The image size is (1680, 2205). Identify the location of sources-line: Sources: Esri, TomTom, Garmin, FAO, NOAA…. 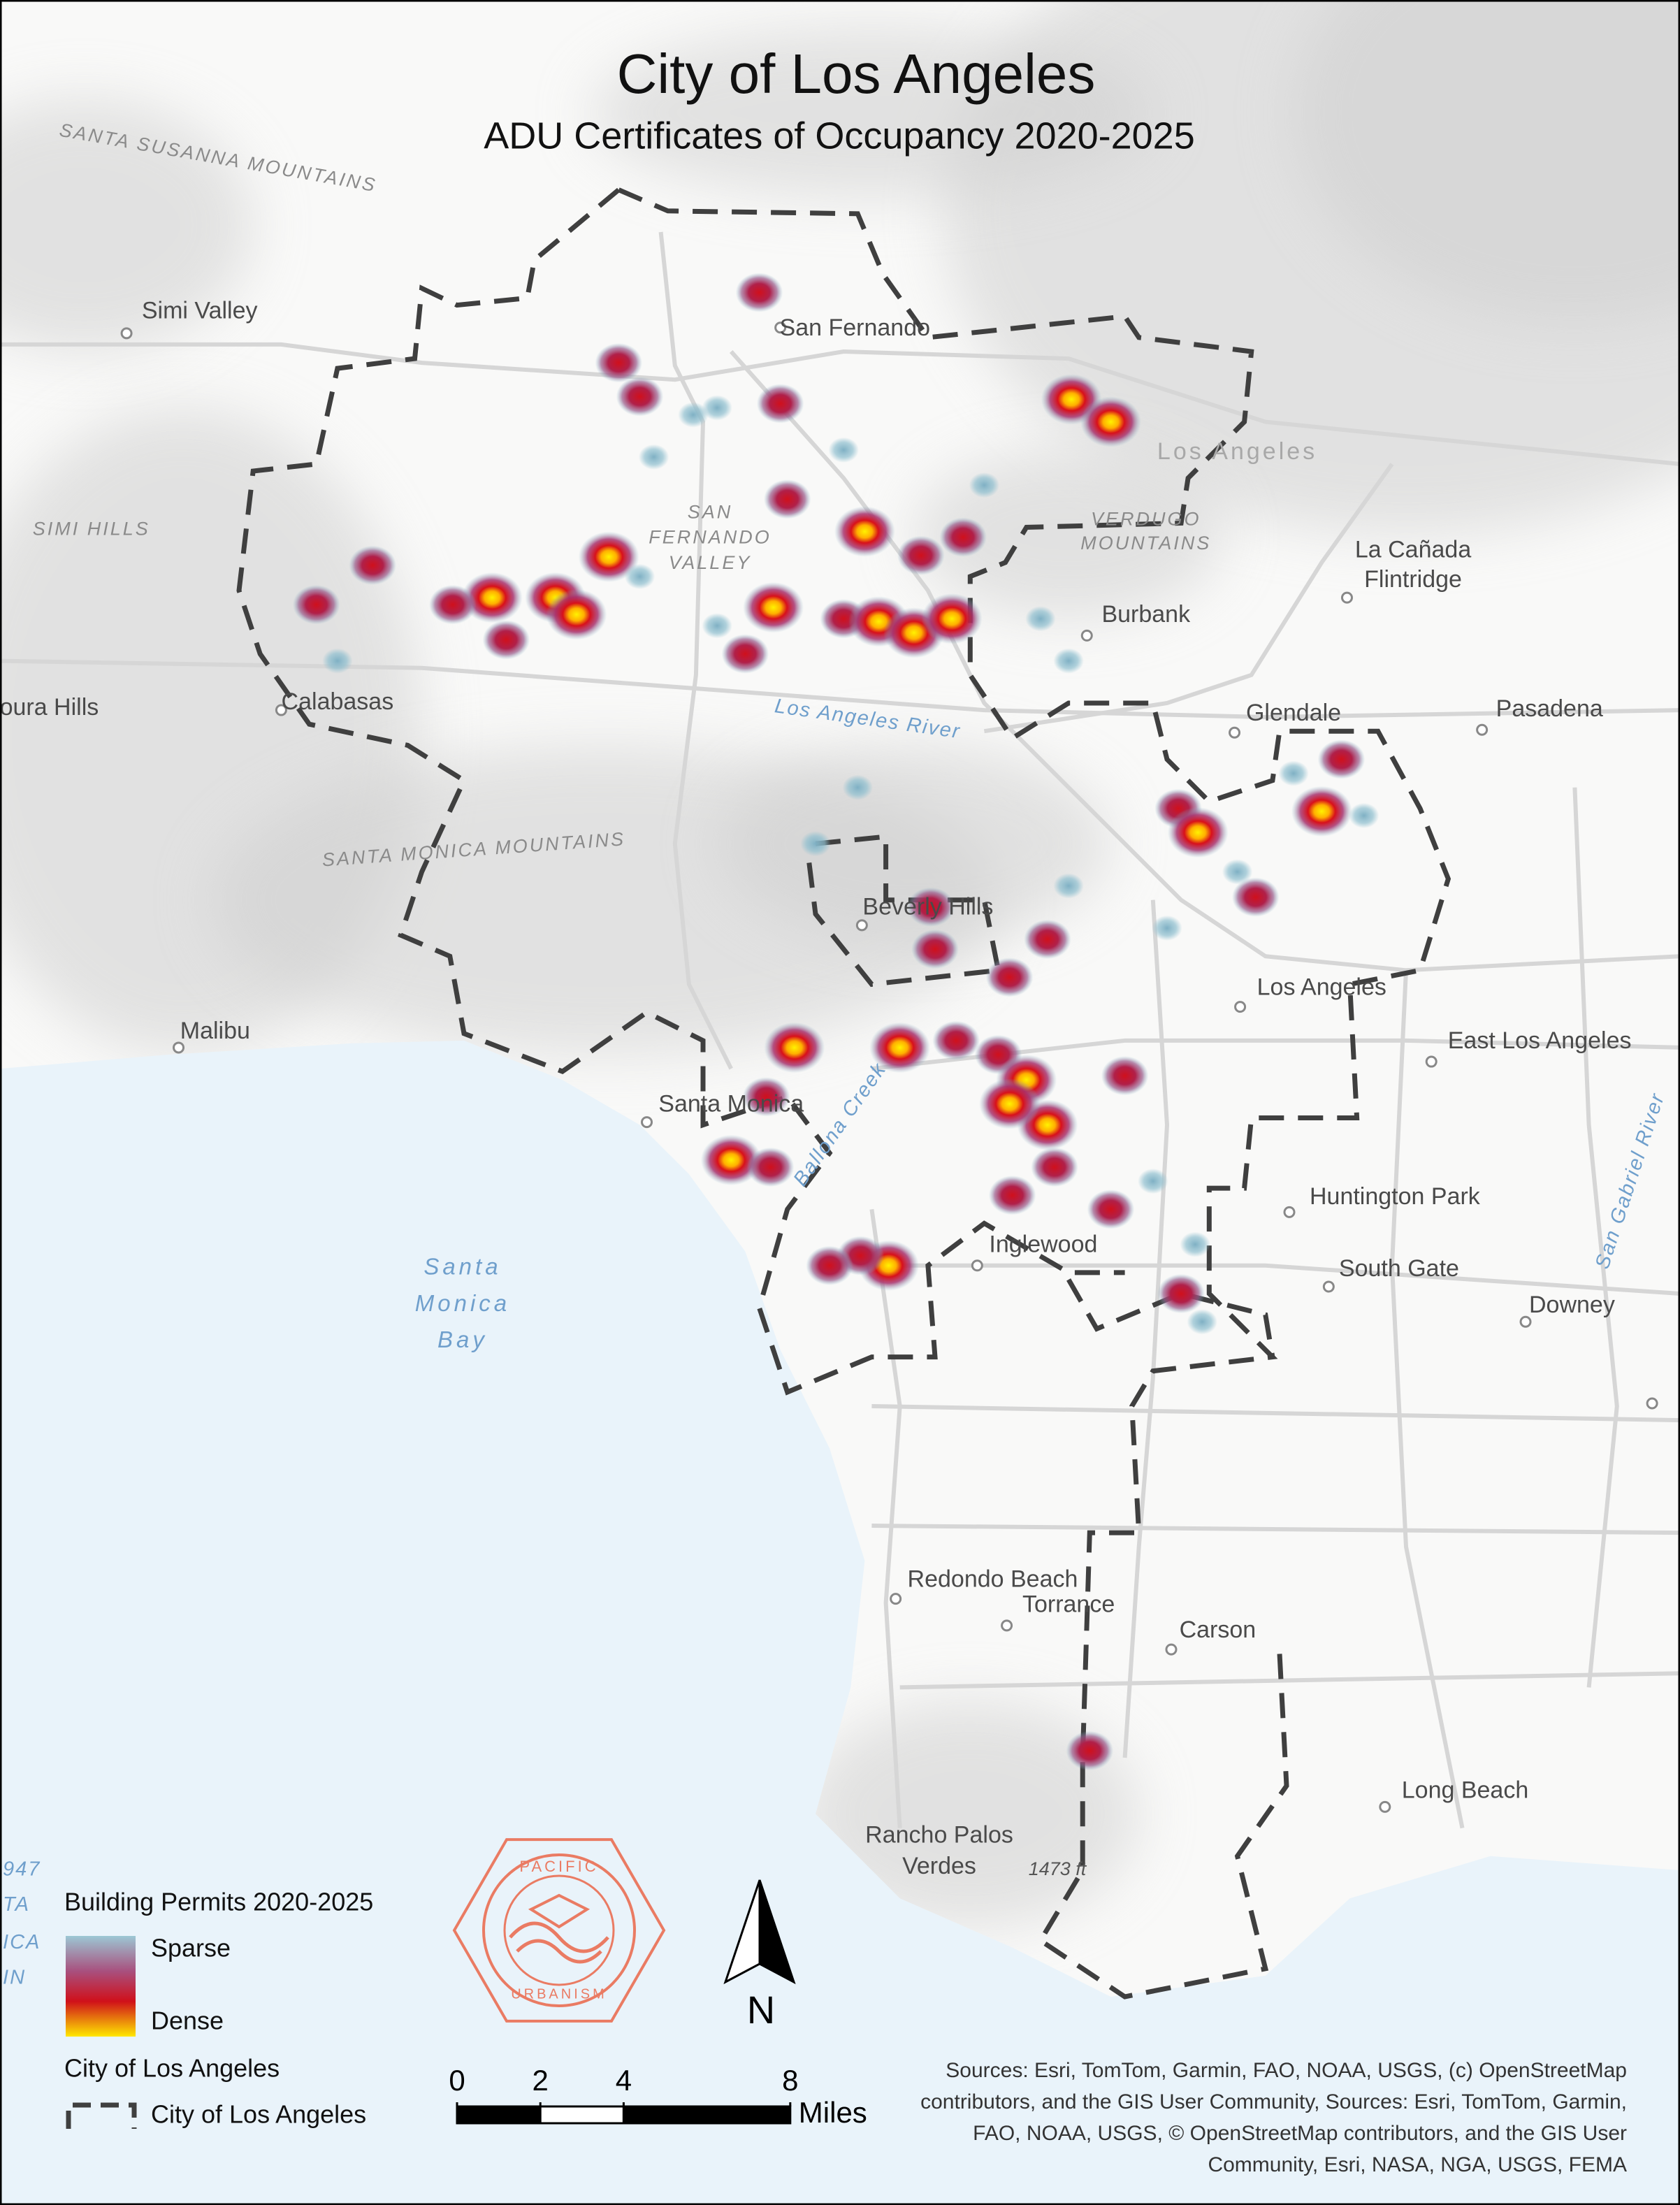
(1286, 2070).